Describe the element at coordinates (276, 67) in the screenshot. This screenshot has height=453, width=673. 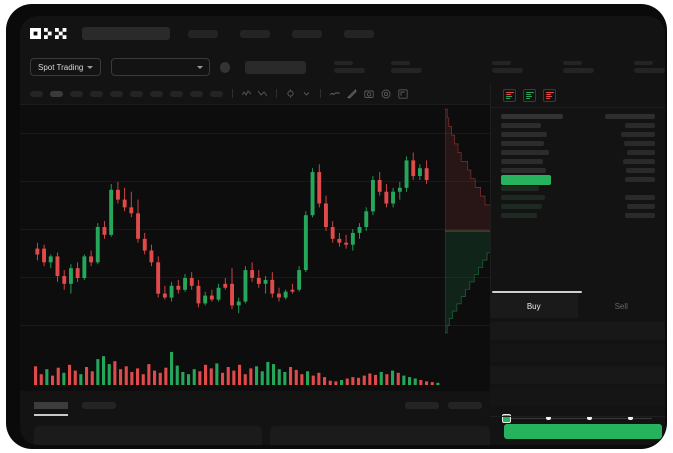
I see `pair-name` at that location.